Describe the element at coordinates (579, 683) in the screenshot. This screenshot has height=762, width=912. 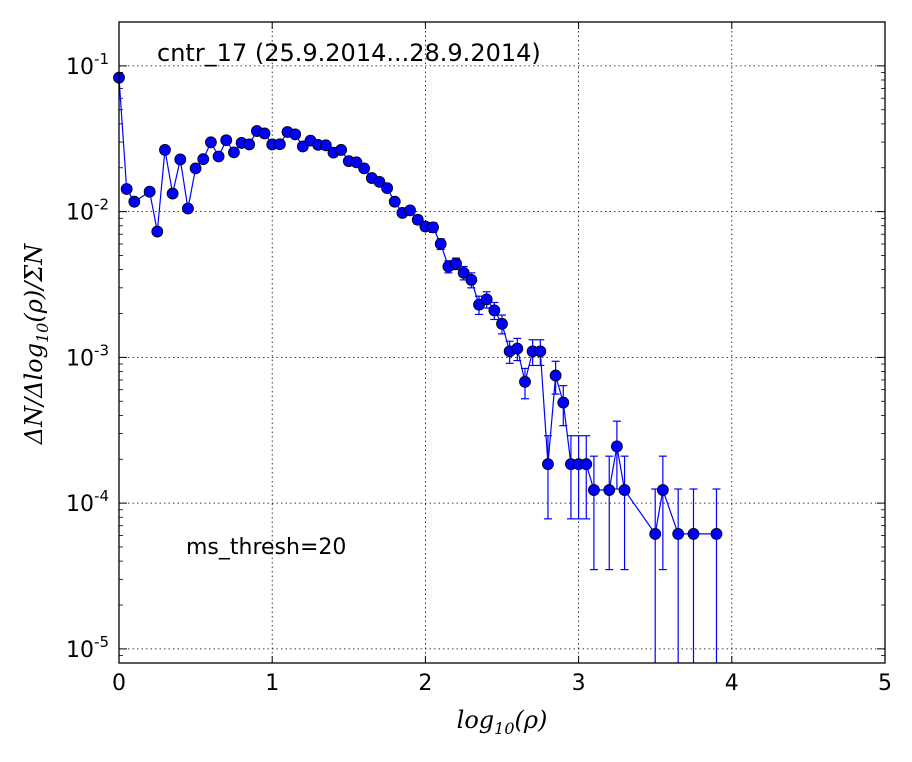
I see `x-tick-label: 3` at that location.